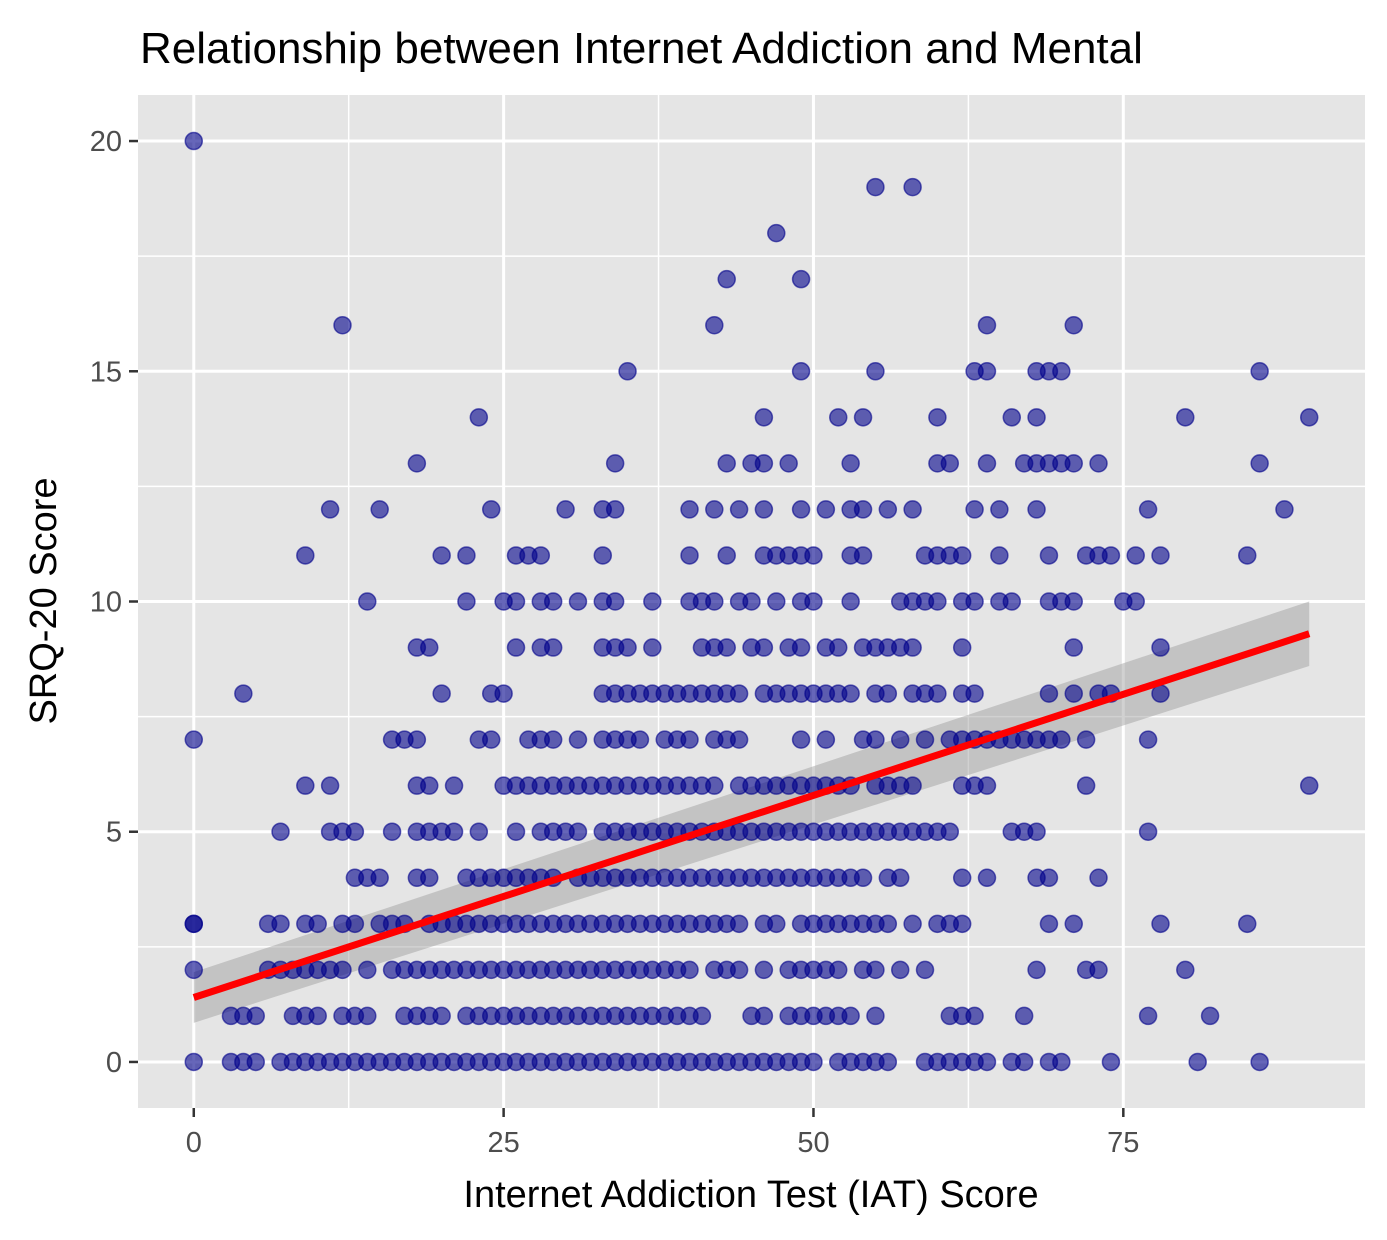 This screenshot has width=1387, height=1240. What do you see at coordinates (503, 1143) in the screenshot?
I see `x-tick-label: 25` at bounding box center [503, 1143].